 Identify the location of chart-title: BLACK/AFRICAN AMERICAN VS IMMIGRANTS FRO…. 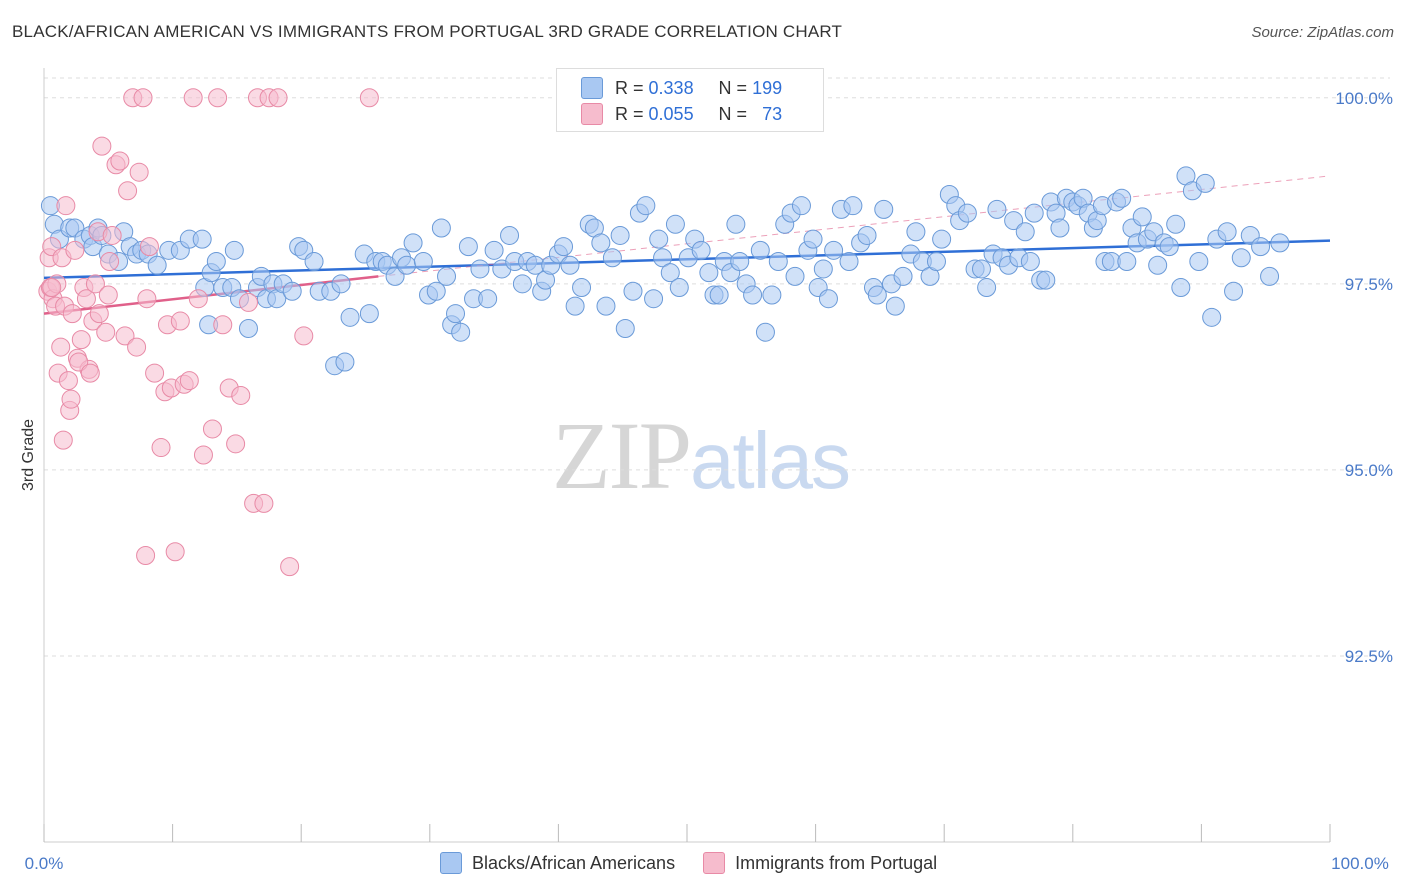
(427, 31).